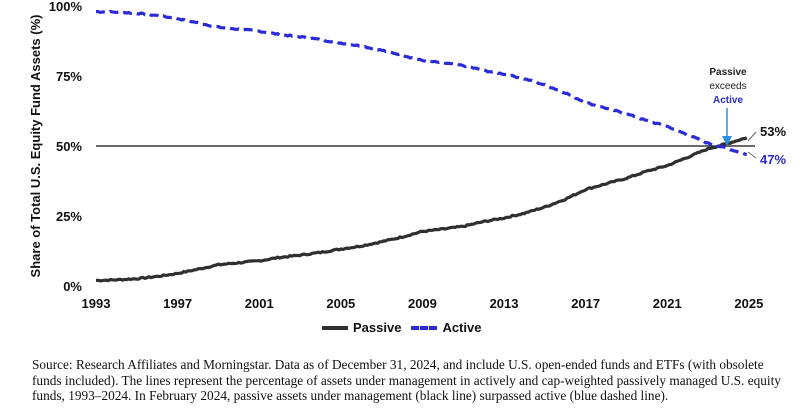 The height and width of the screenshot is (419, 800). What do you see at coordinates (340, 303) in the screenshot?
I see `x-tick-label: 2005` at bounding box center [340, 303].